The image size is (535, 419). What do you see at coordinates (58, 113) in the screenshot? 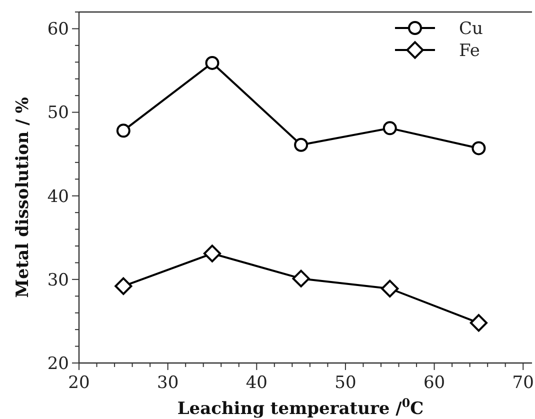
I see `y-tick-label: 50` at bounding box center [58, 113].